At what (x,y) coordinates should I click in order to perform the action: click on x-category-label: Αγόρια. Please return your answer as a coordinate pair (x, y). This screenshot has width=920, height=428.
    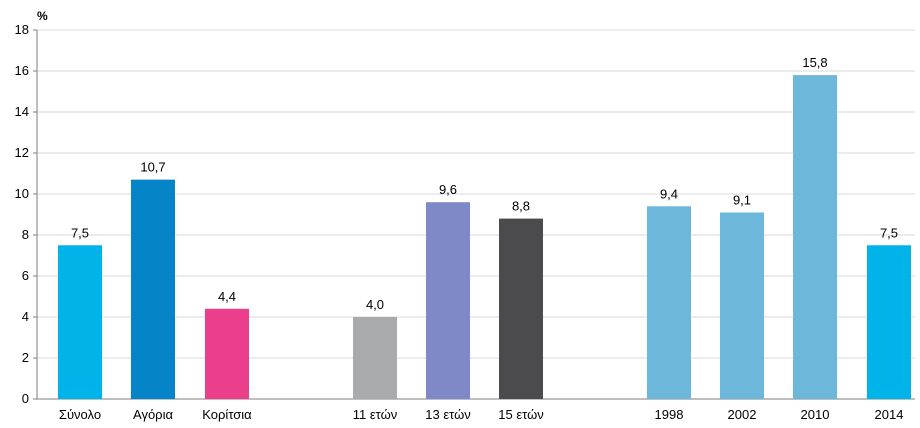
    Looking at the image, I should click on (153, 414).